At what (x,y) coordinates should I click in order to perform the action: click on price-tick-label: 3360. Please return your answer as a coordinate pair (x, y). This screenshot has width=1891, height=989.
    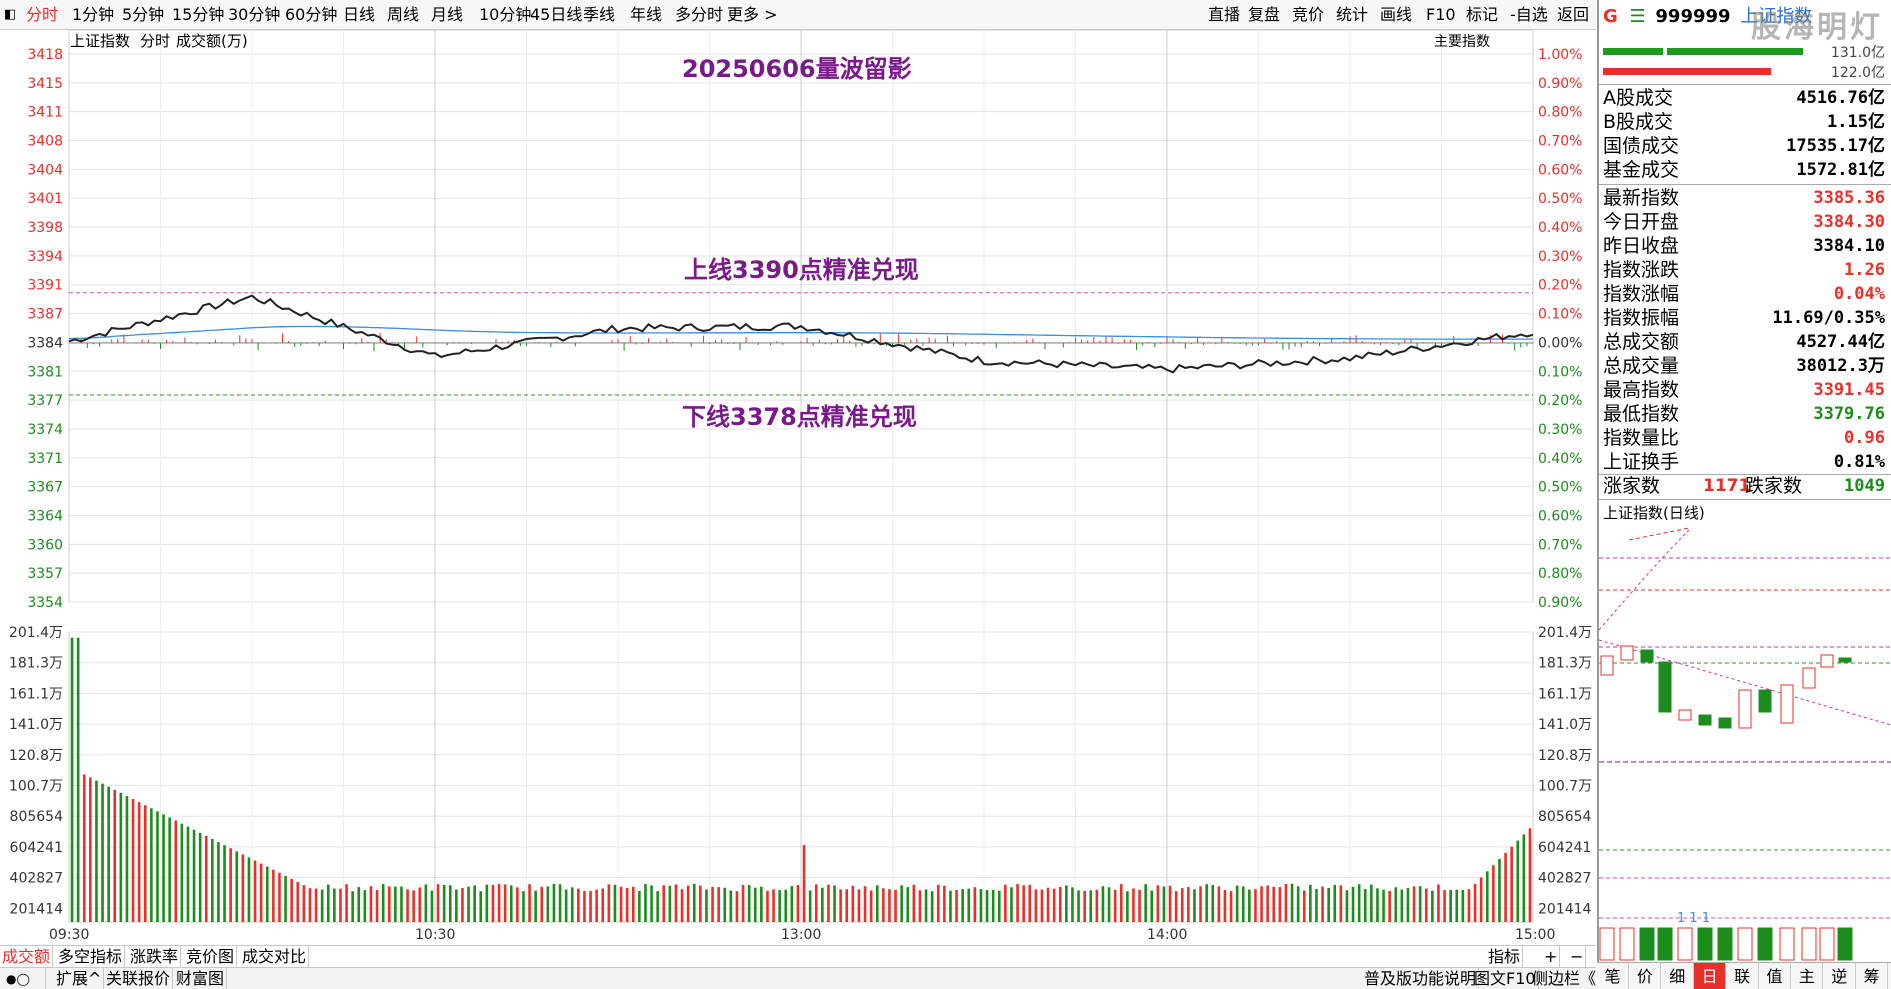
    Looking at the image, I should click on (45, 545).